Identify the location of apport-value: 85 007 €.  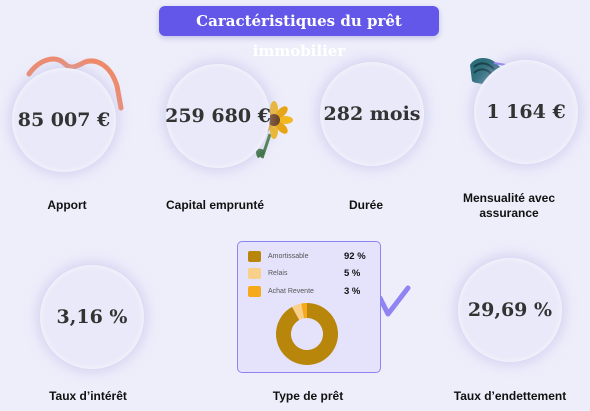
(64, 120).